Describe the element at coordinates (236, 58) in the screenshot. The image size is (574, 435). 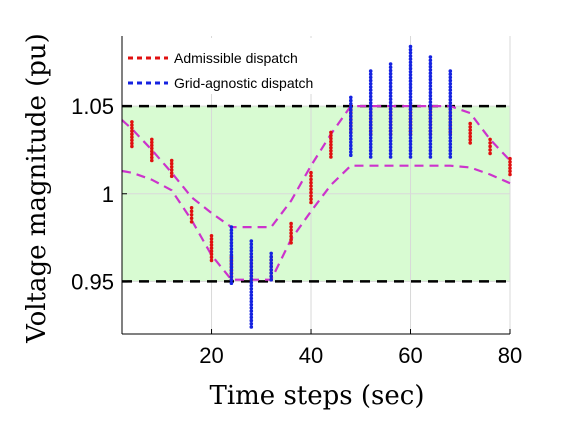
I see `legend-label-0: Admissible dispatch` at that location.